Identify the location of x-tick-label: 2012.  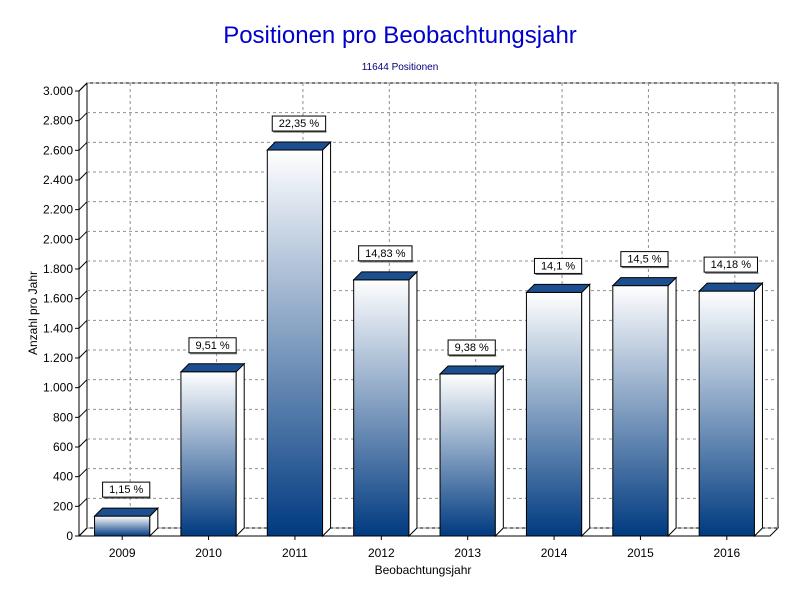
(381, 553).